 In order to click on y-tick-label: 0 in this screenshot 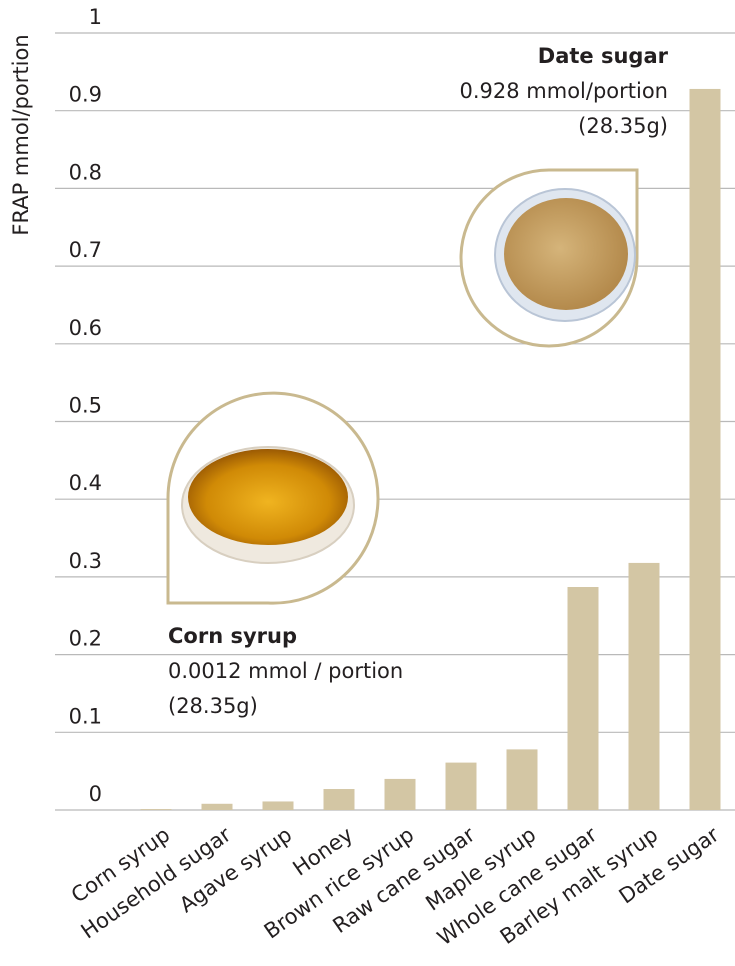, I will do `click(95, 794)`.